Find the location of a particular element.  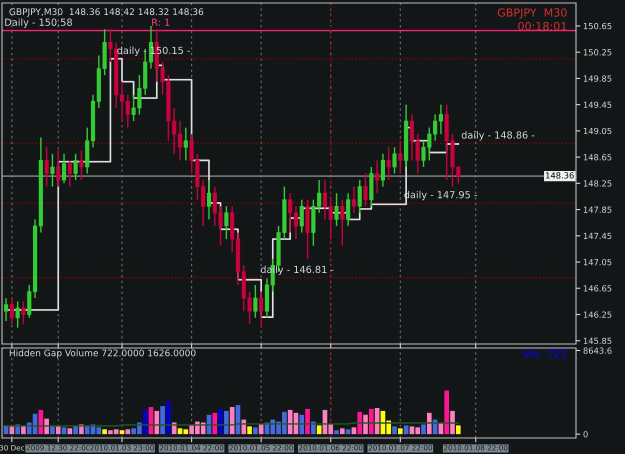

annotation: Daily - 150.58 is located at coordinates (38, 23).